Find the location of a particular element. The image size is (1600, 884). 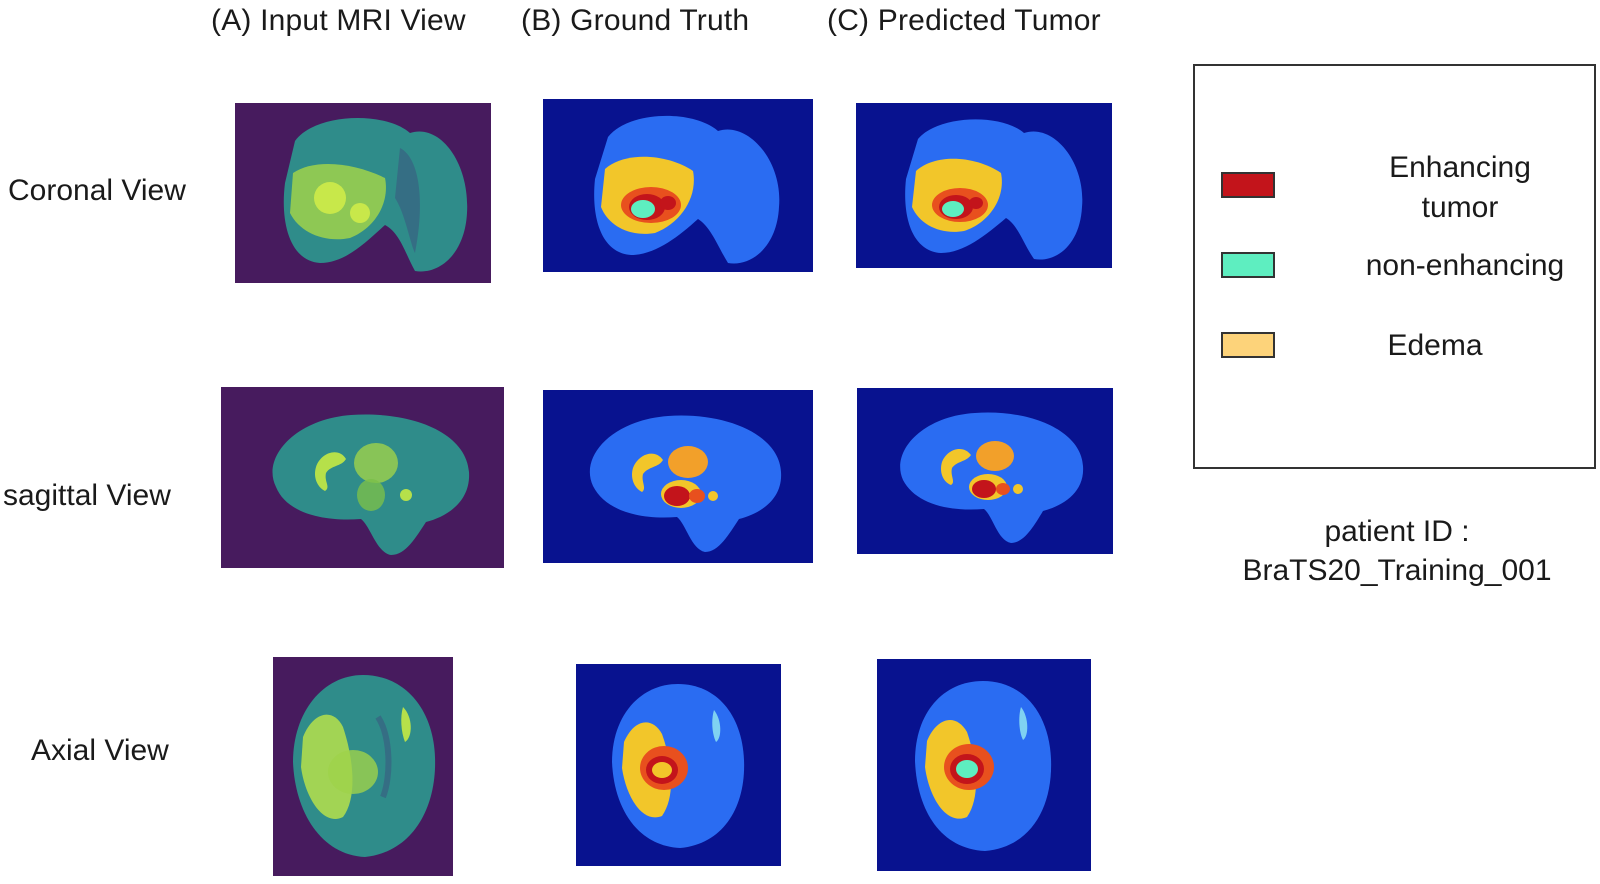

row-label-axial: Axial View is located at coordinates (100, 750).